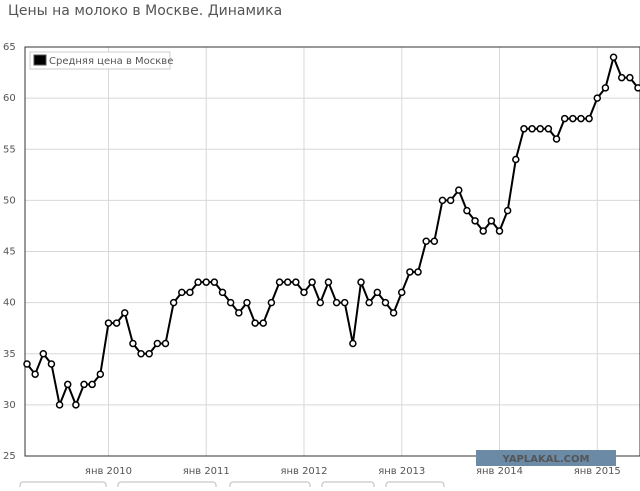  Describe the element at coordinates (111, 61) in the screenshot. I see `legend-label: Средняя цена в Москве` at that location.